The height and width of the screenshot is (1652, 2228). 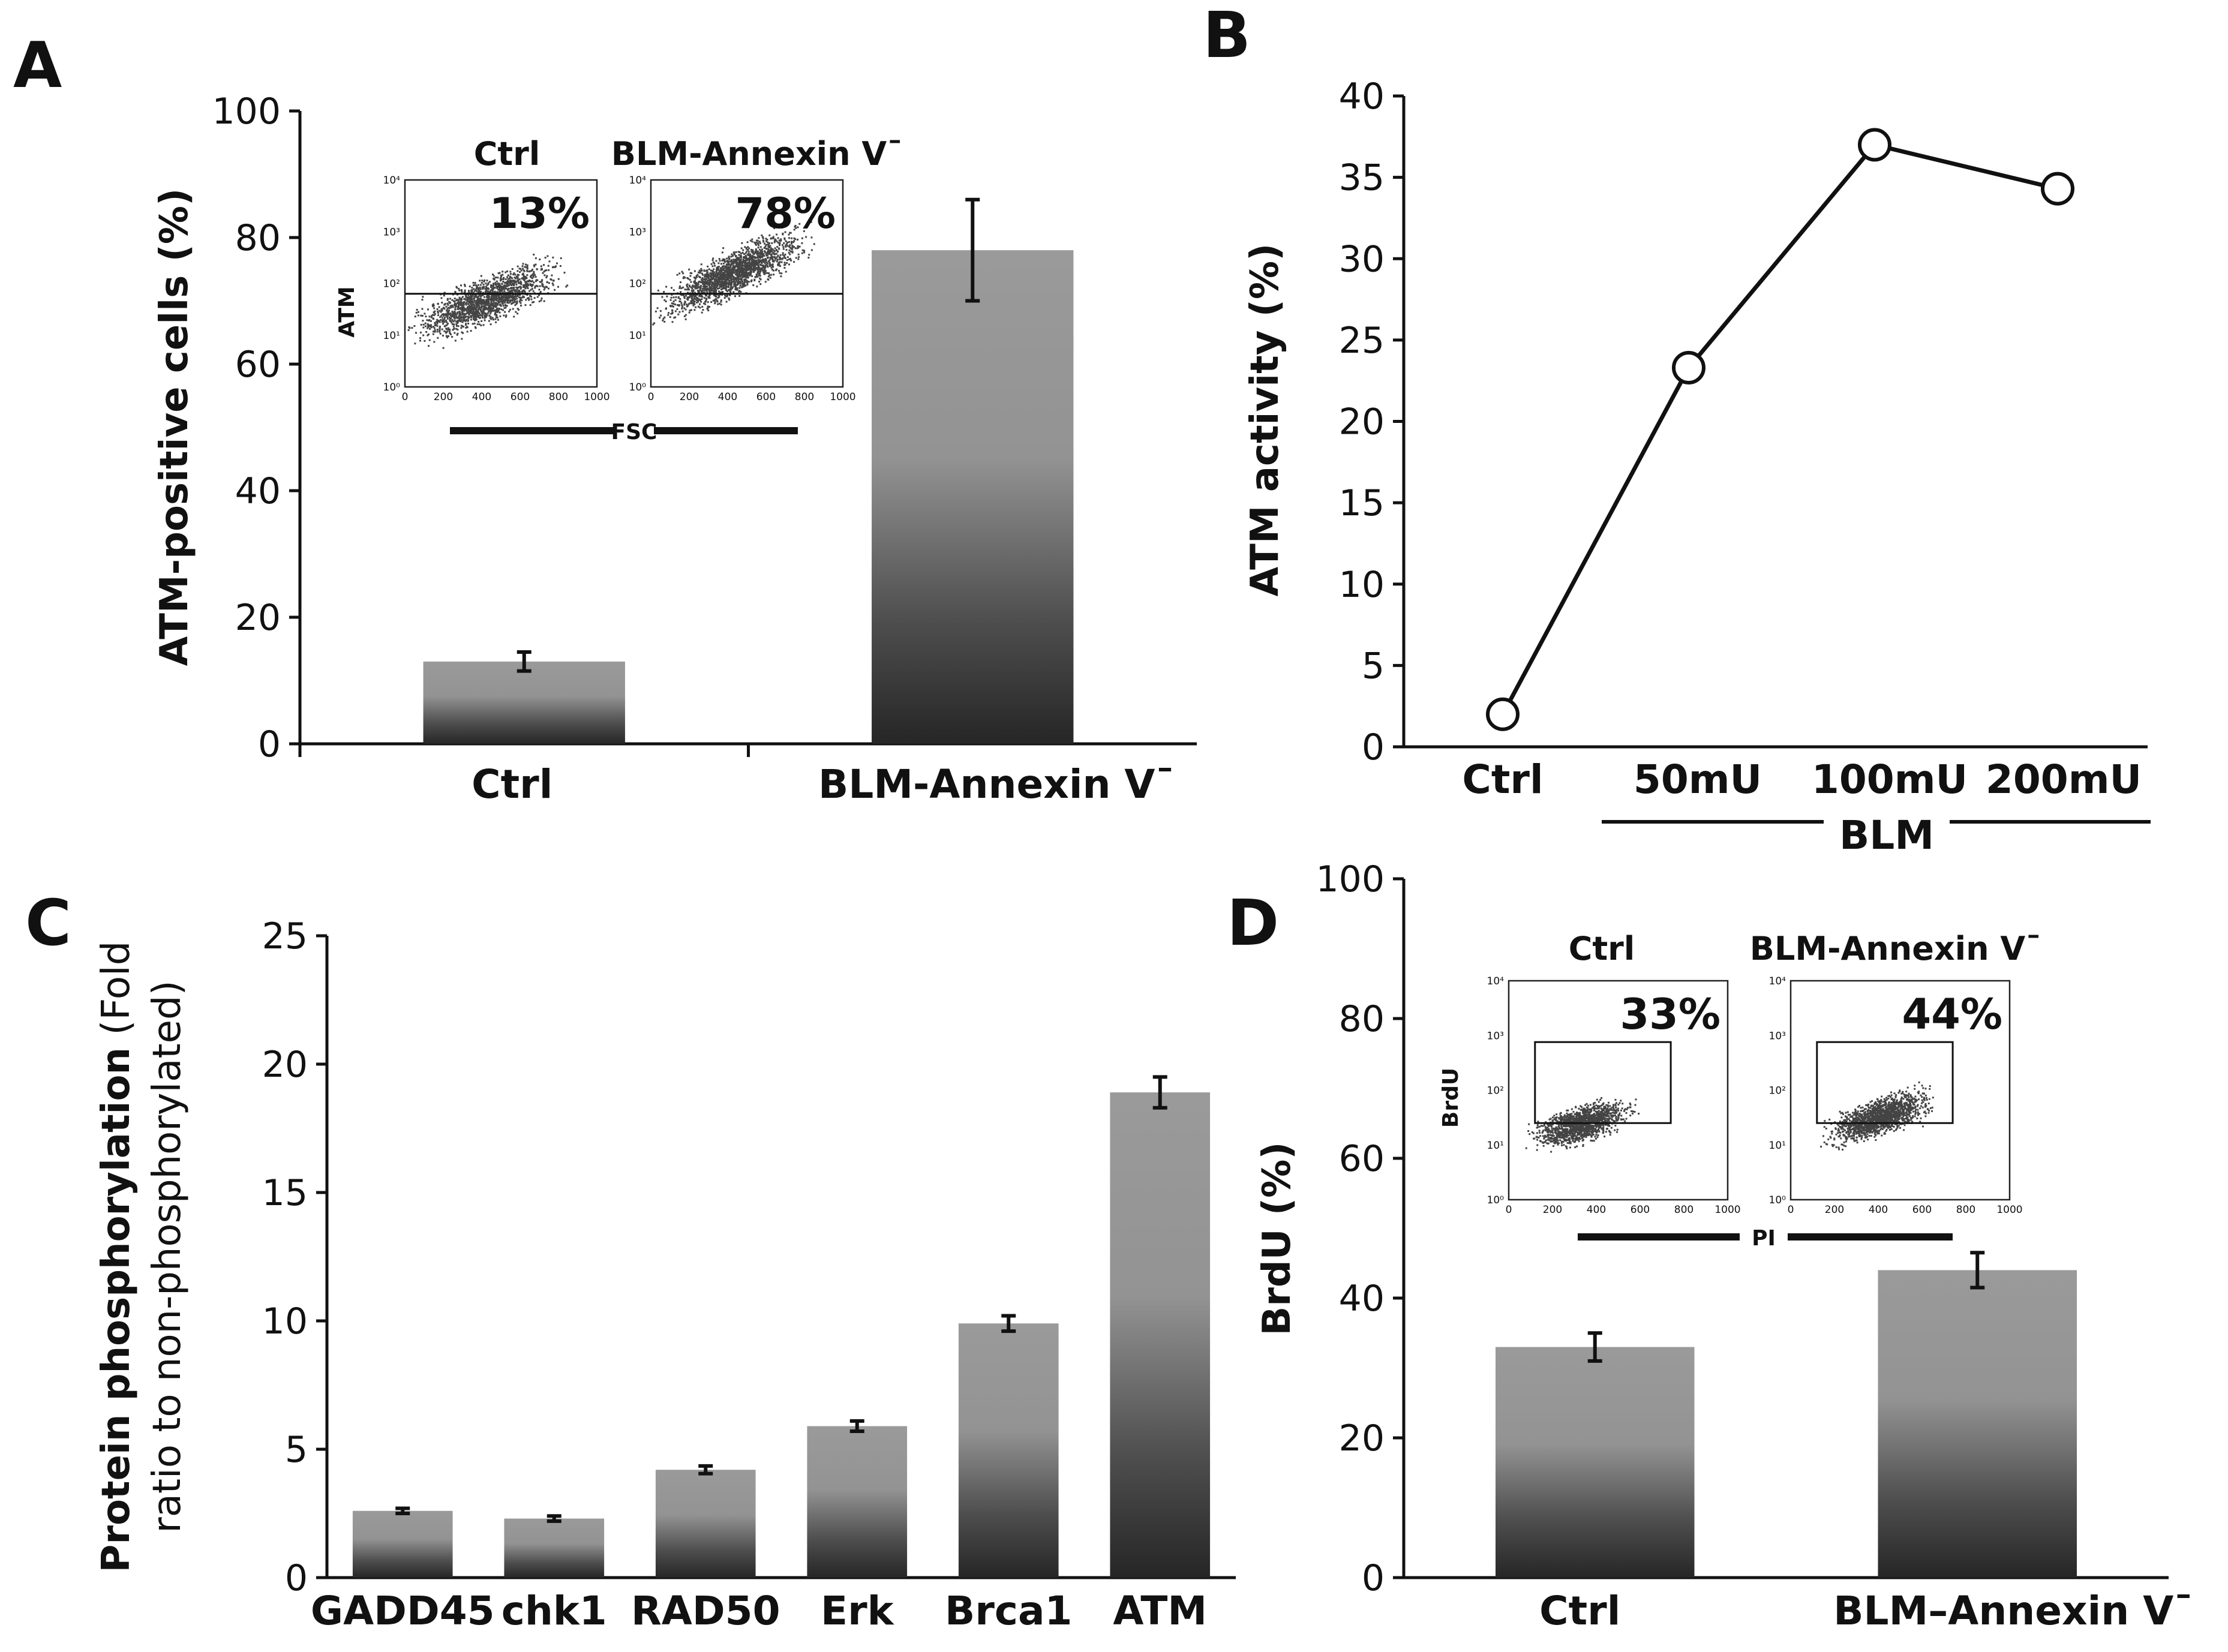 What do you see at coordinates (1509, 1210) in the screenshot?
I see `panel-d-ctrl-inset-x-tick: 0` at bounding box center [1509, 1210].